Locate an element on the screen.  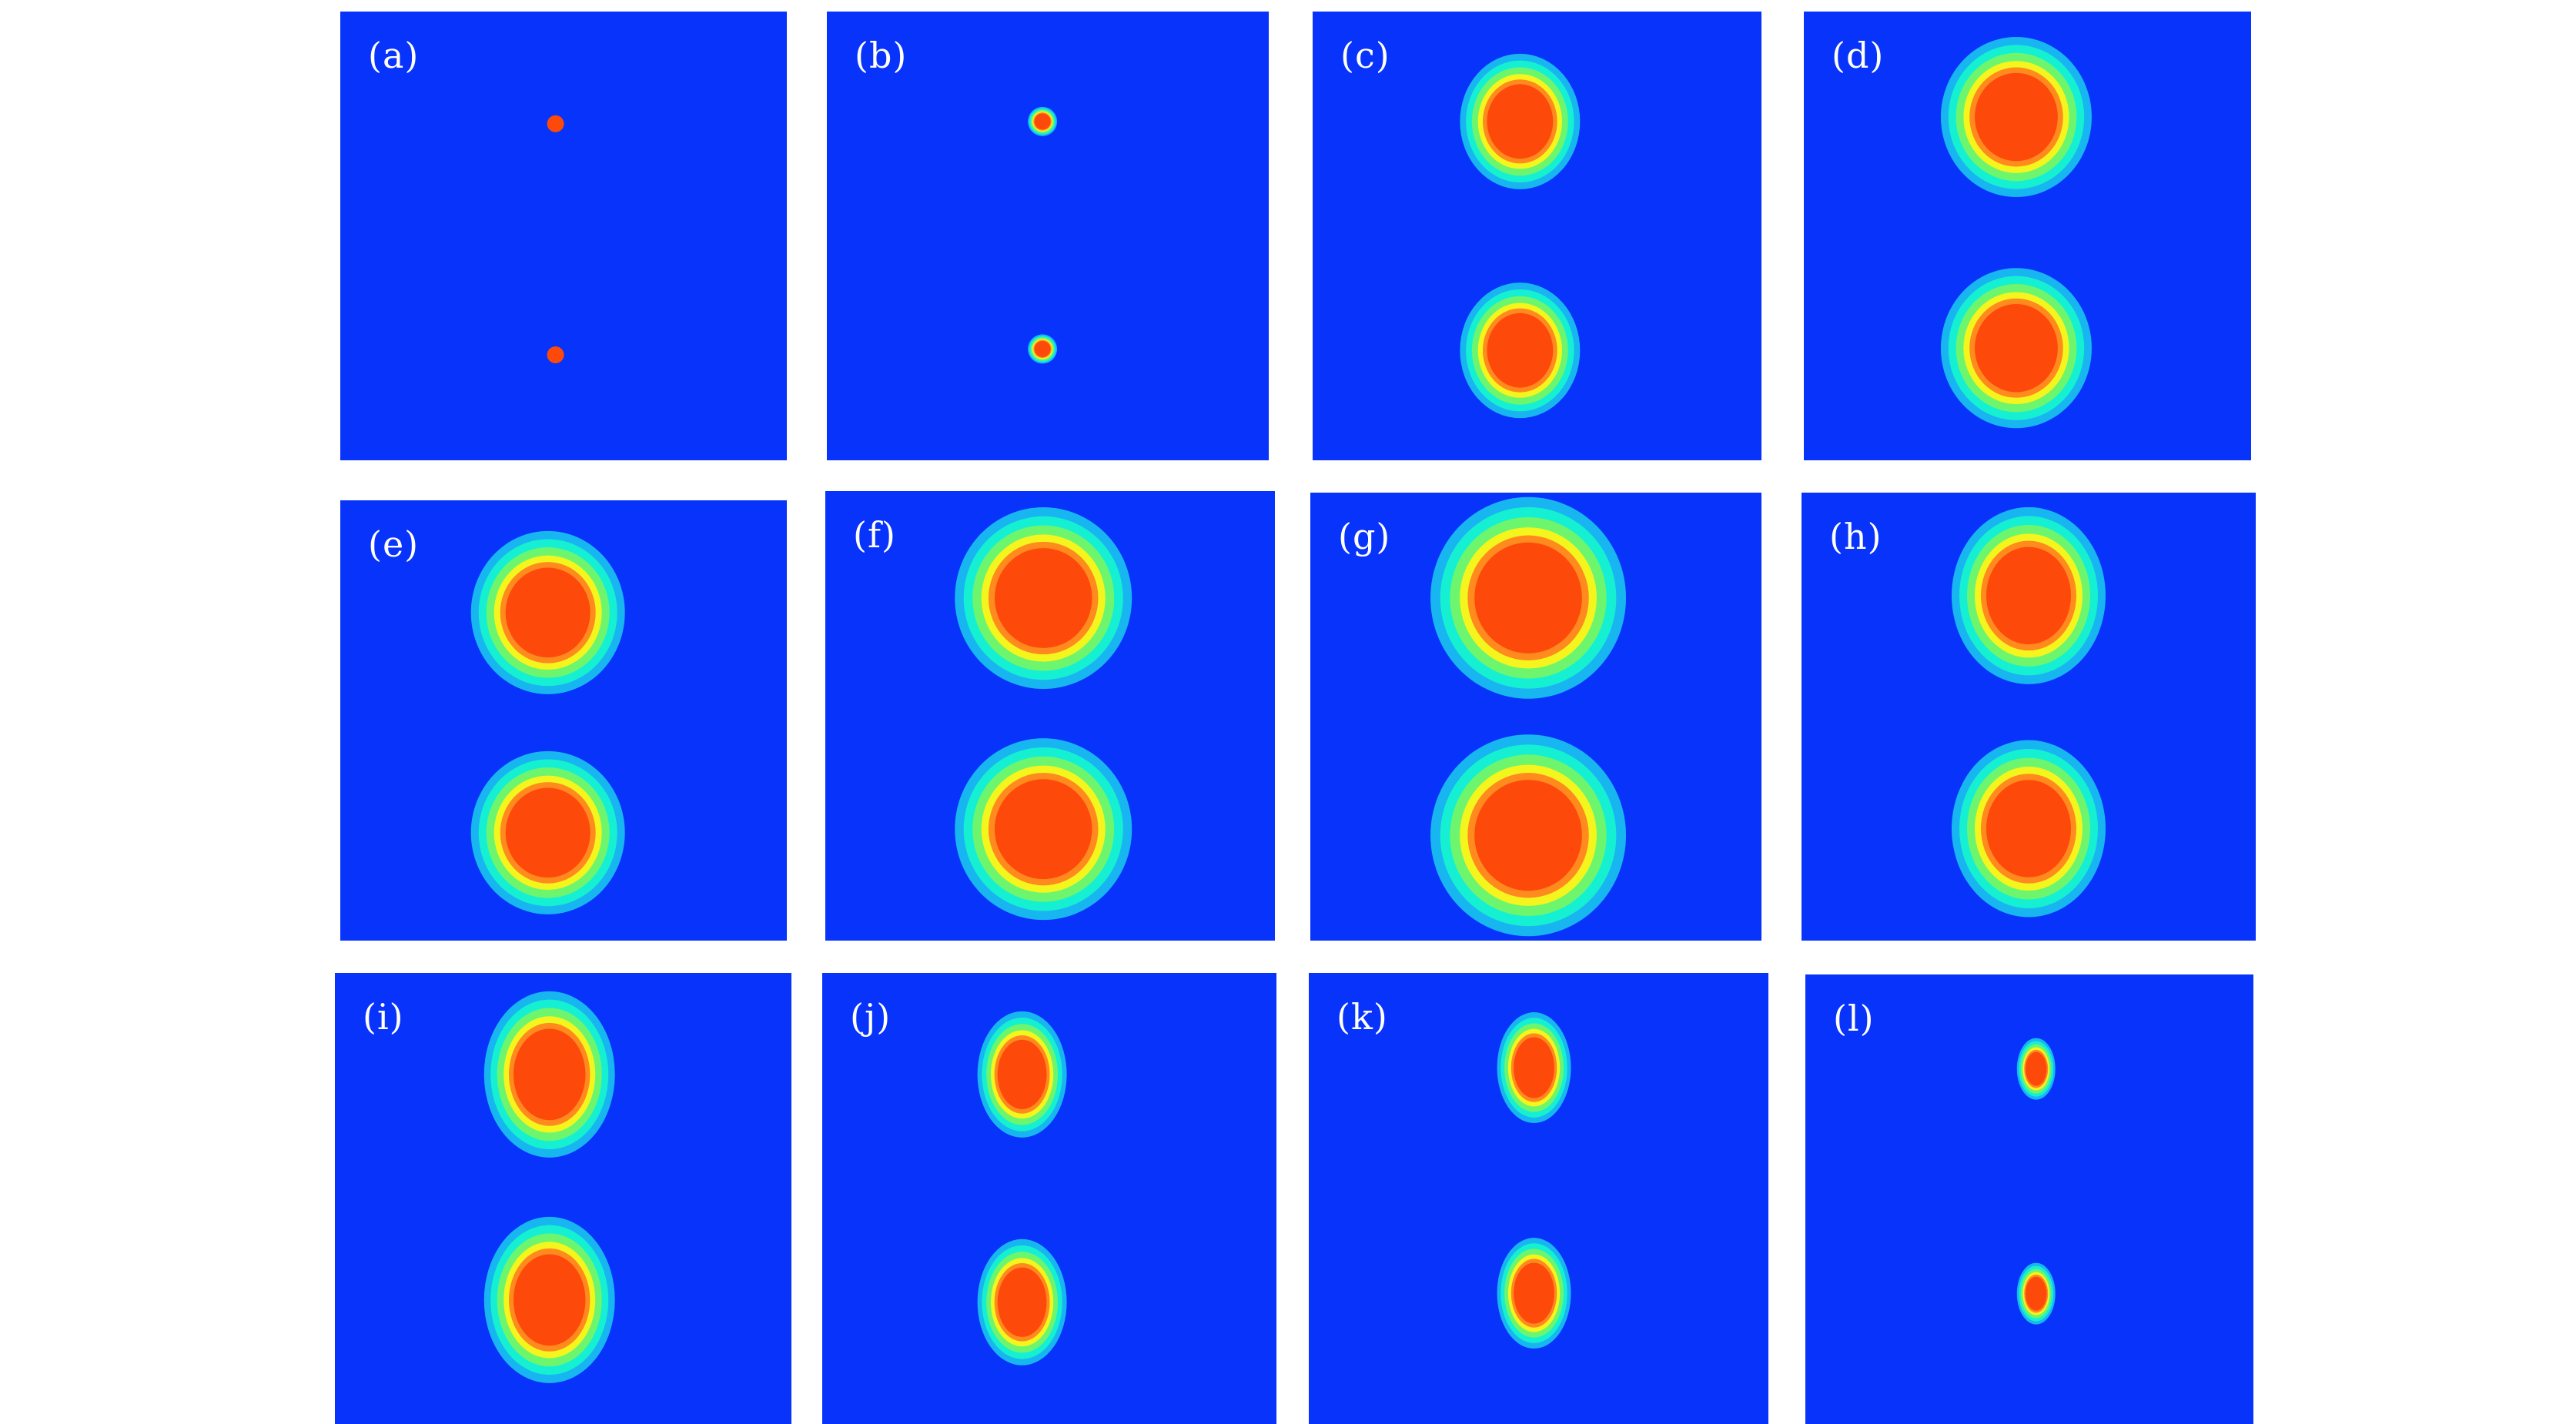
spot-plot-h is located at coordinates (2029, 712).